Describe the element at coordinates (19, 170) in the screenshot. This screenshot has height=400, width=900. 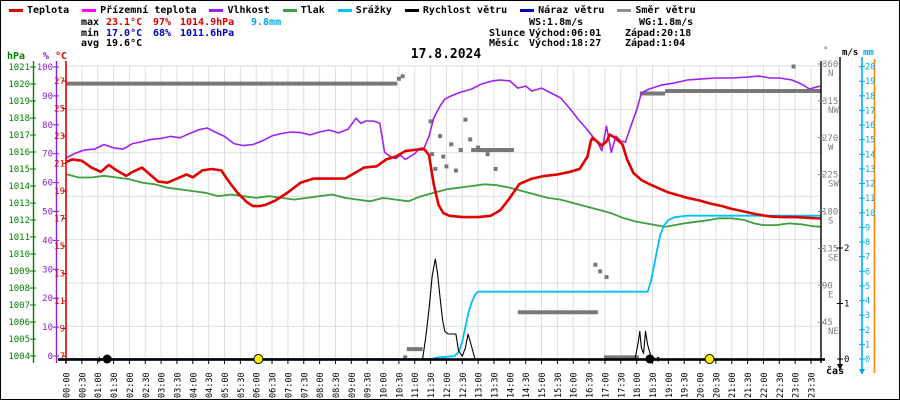
I see `hpa-tick-label: 1015` at that location.